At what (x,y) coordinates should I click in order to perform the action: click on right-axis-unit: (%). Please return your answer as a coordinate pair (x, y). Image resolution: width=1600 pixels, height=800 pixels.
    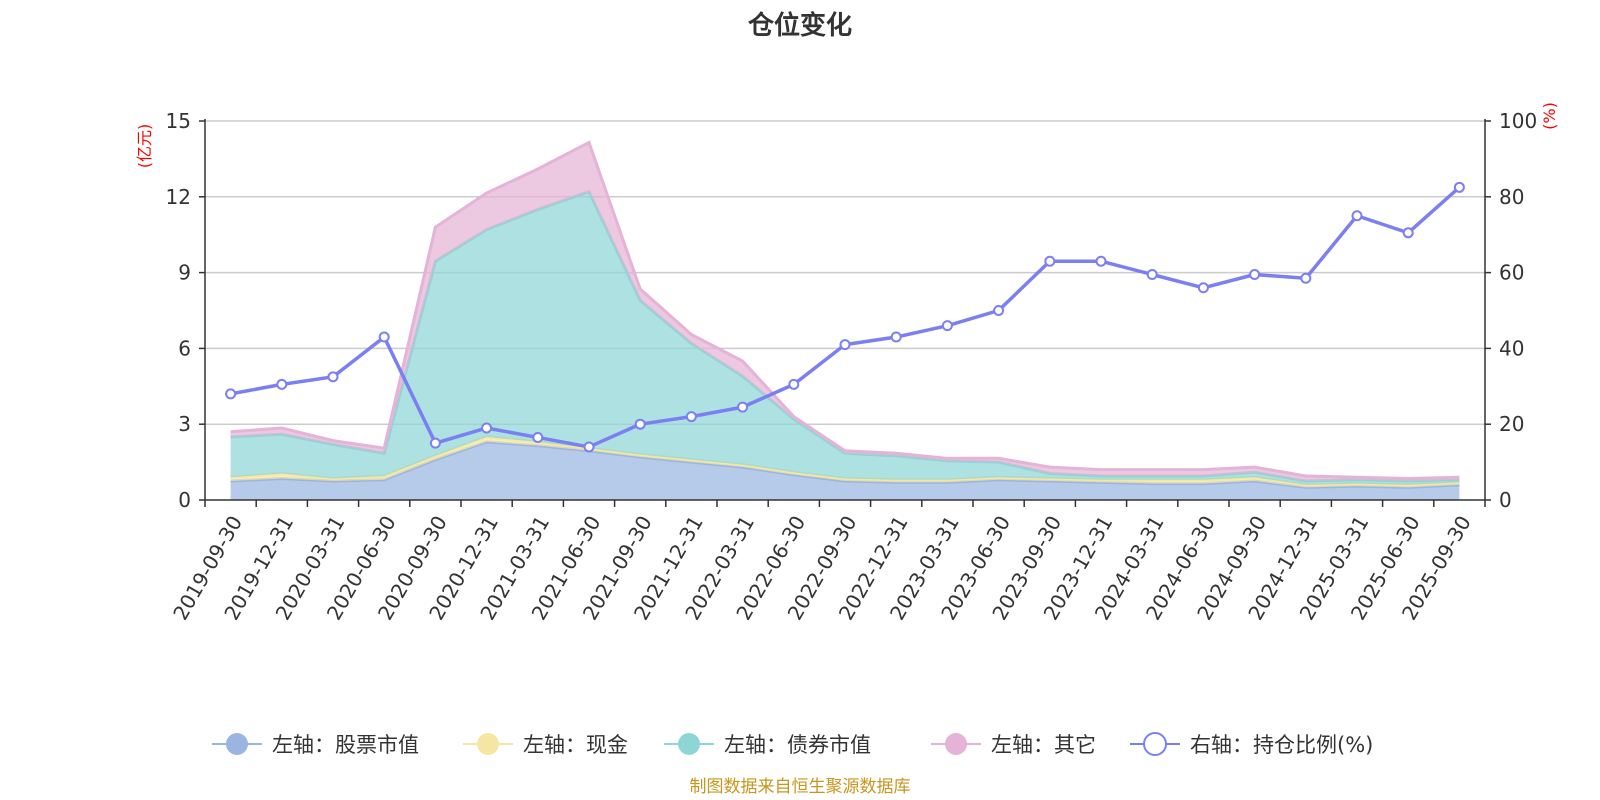
    Looking at the image, I should click on (1549, 116).